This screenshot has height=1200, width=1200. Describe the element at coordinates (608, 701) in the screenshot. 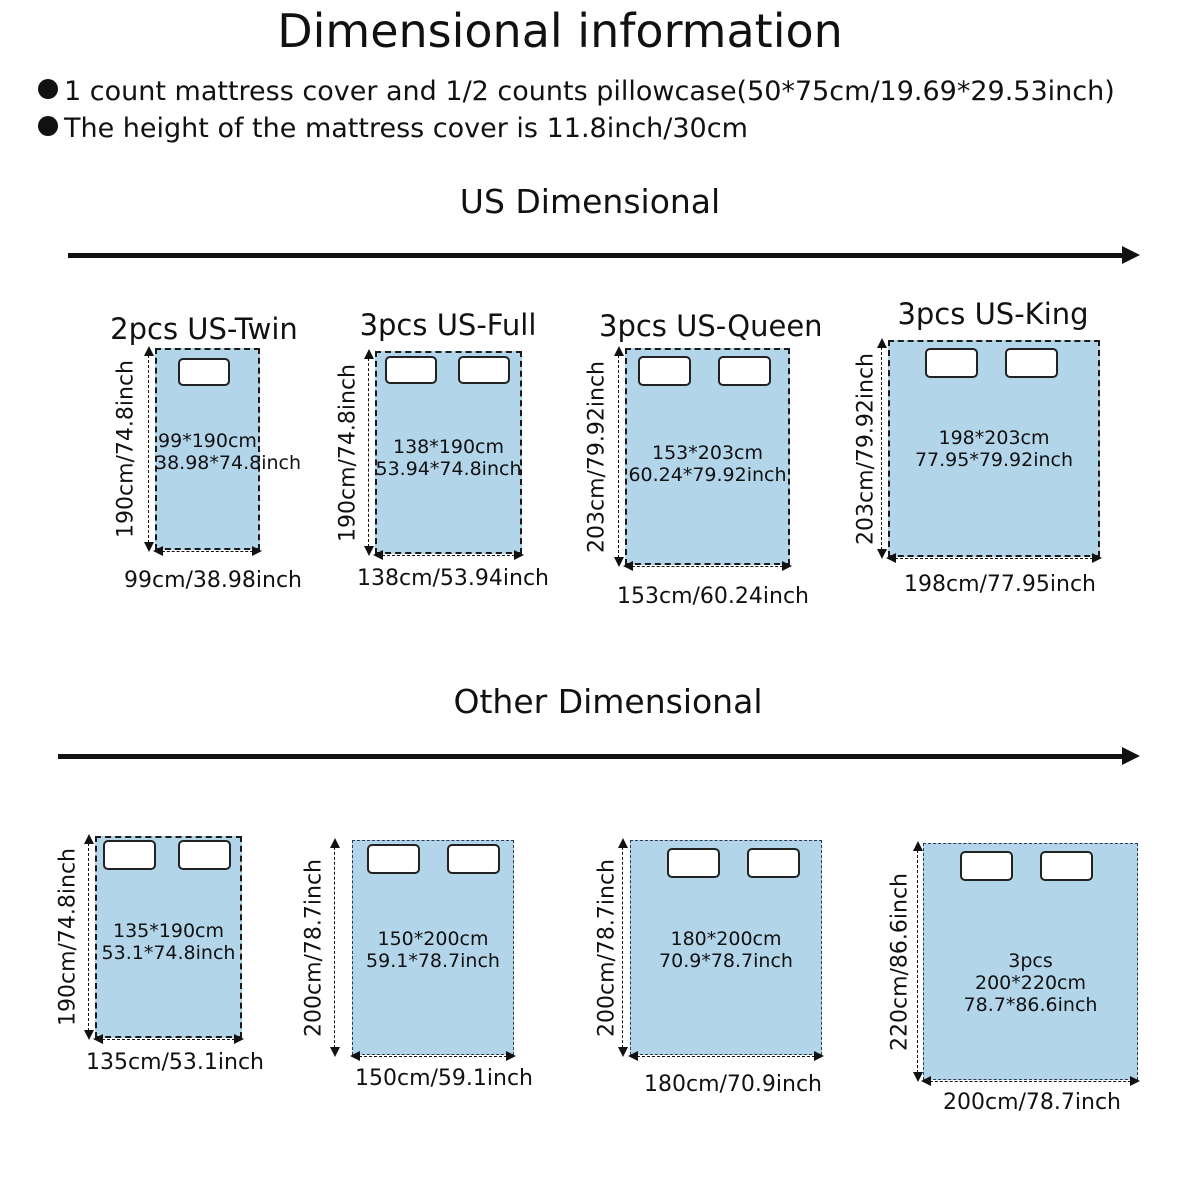

I see `other-section-title: Other Dimensional` at that location.